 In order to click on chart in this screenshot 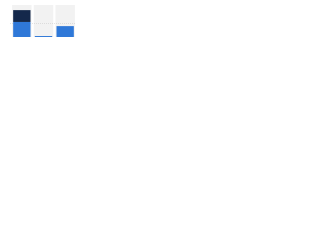, I will do `click(43, 21)`.